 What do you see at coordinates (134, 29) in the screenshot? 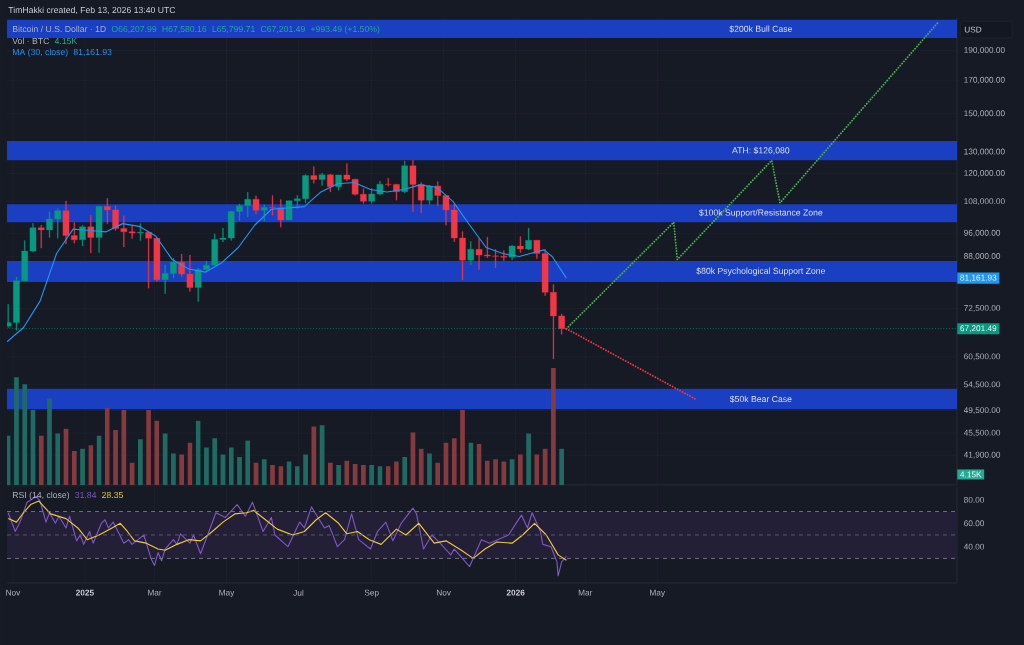
I see `annotation: O66,207.99` at bounding box center [134, 29].